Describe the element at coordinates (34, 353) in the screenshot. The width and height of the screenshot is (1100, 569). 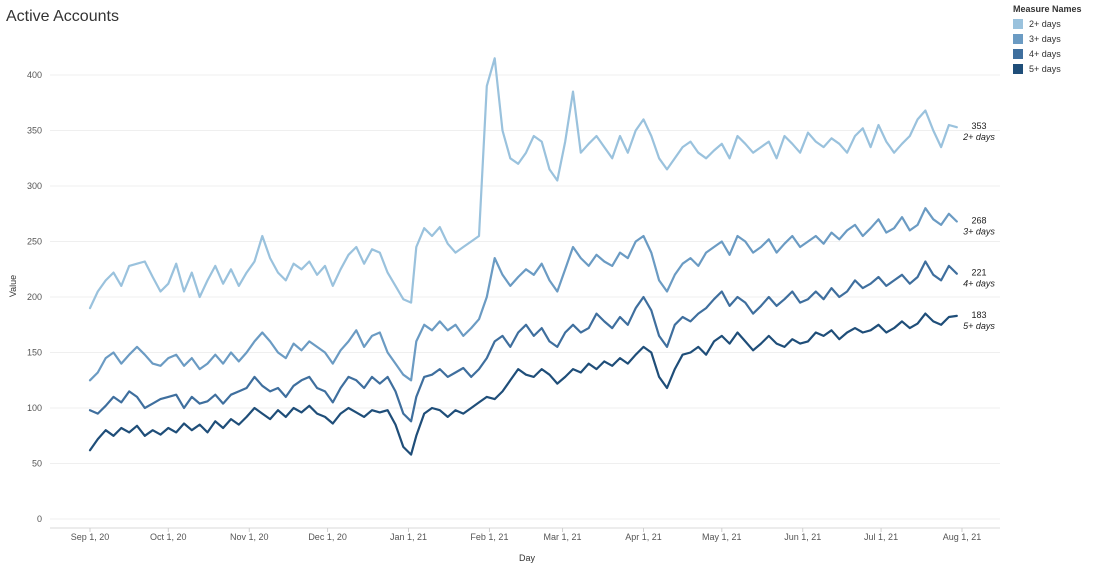
I see `y-tick-label: 150` at that location.